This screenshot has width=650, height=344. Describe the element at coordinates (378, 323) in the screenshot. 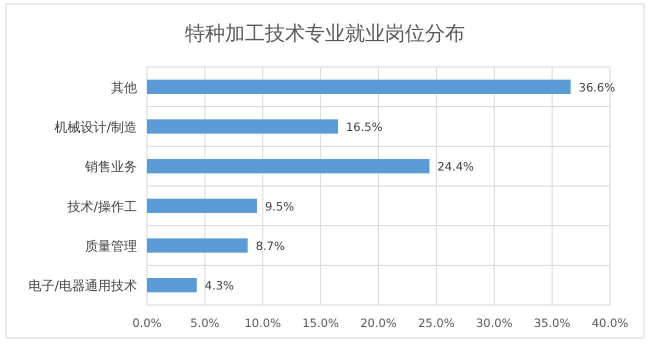

I see `x-tick-label: 20.0%` at that location.